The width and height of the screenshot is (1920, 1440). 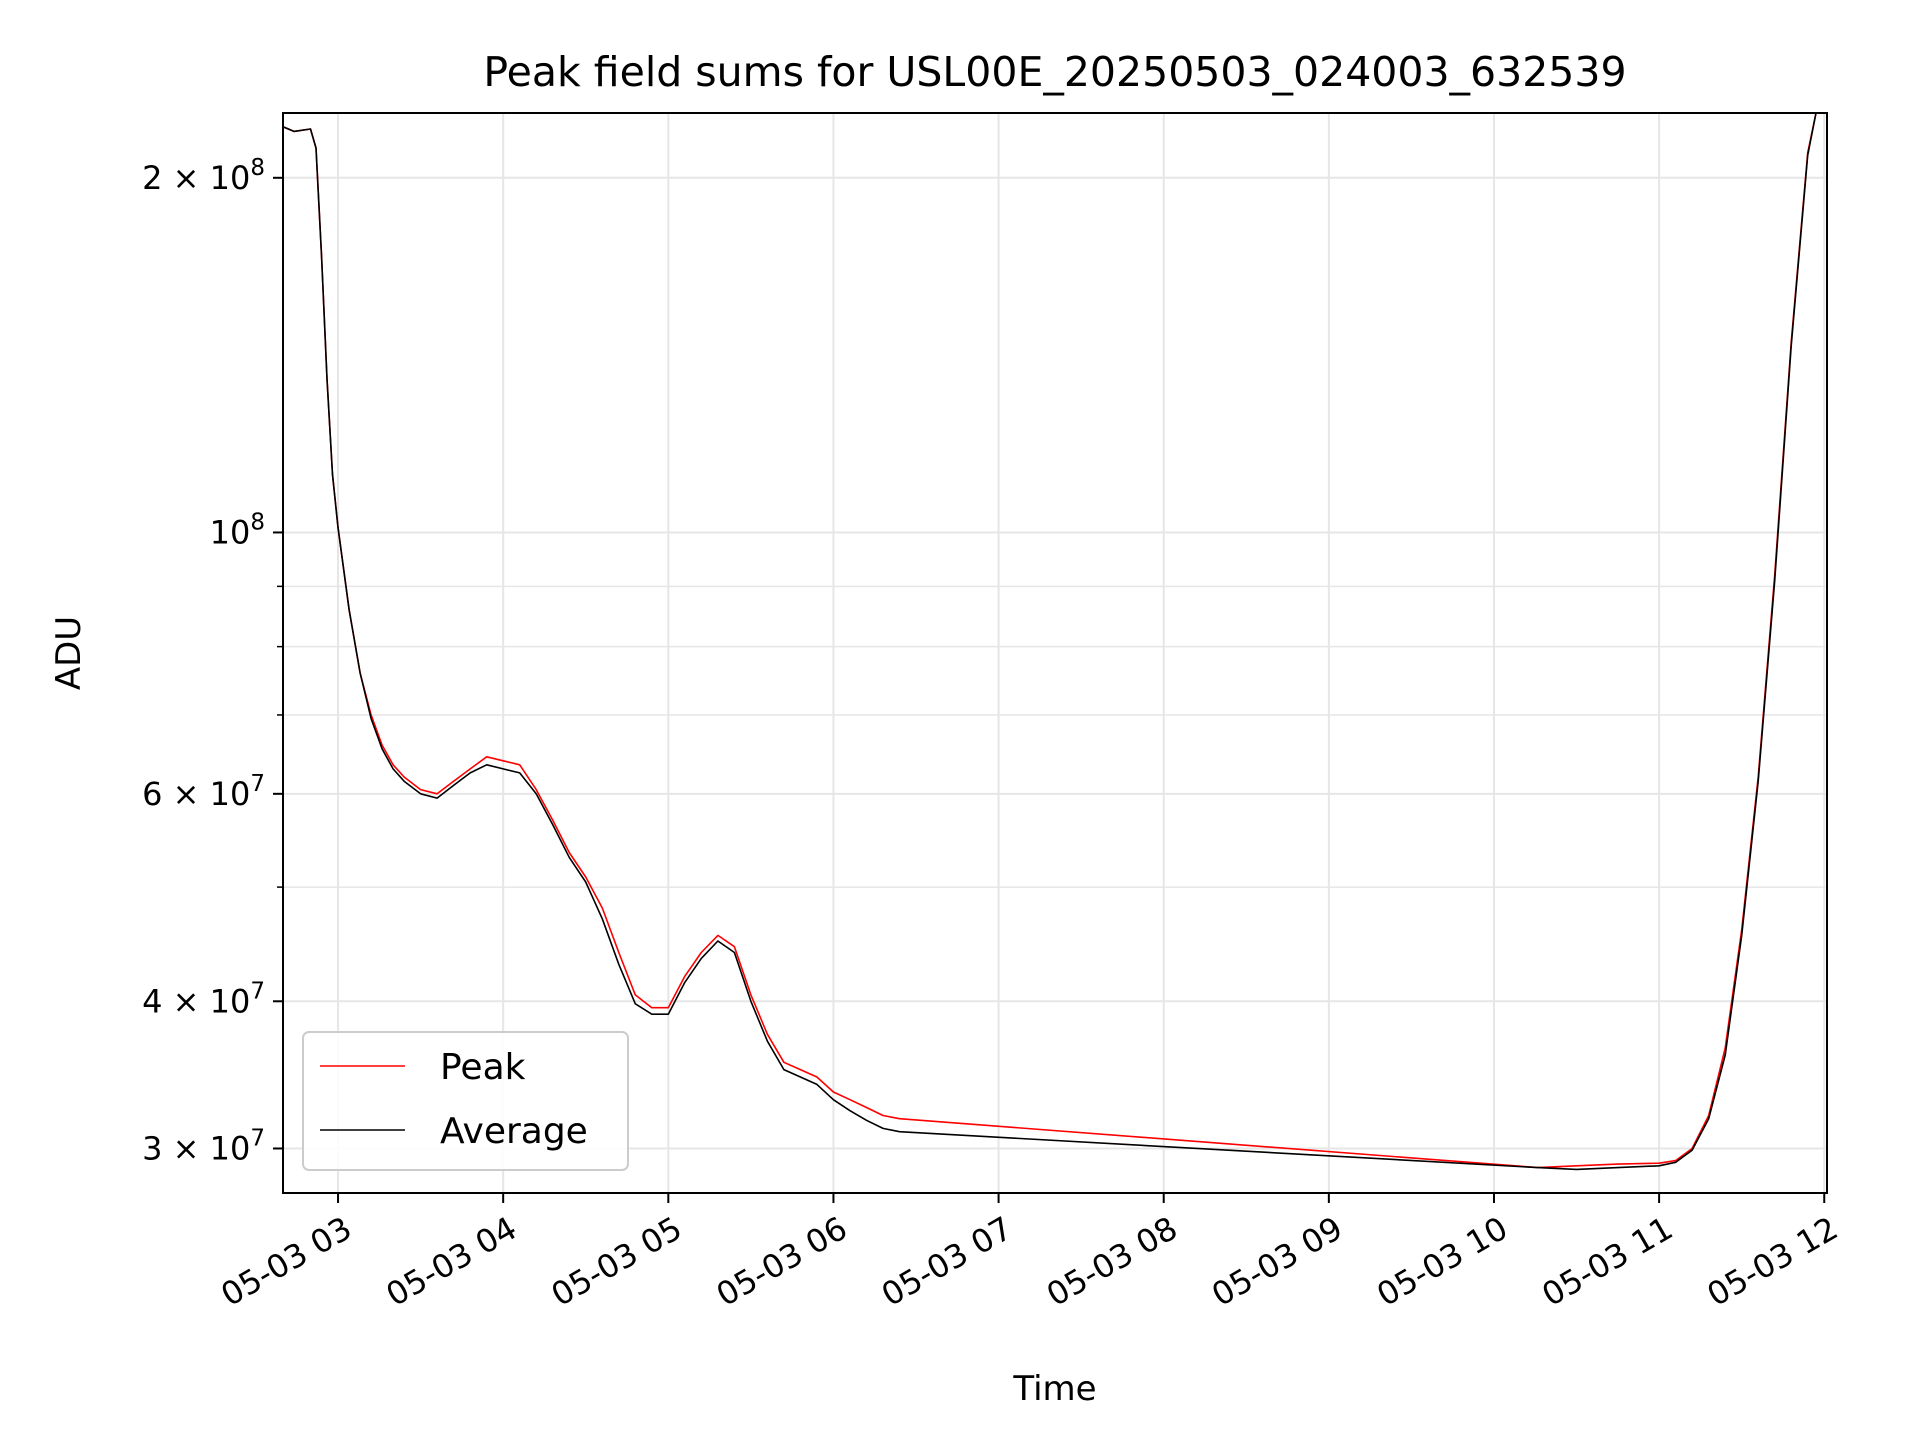 I want to click on legend: Peak Average, so click(x=465, y=1101).